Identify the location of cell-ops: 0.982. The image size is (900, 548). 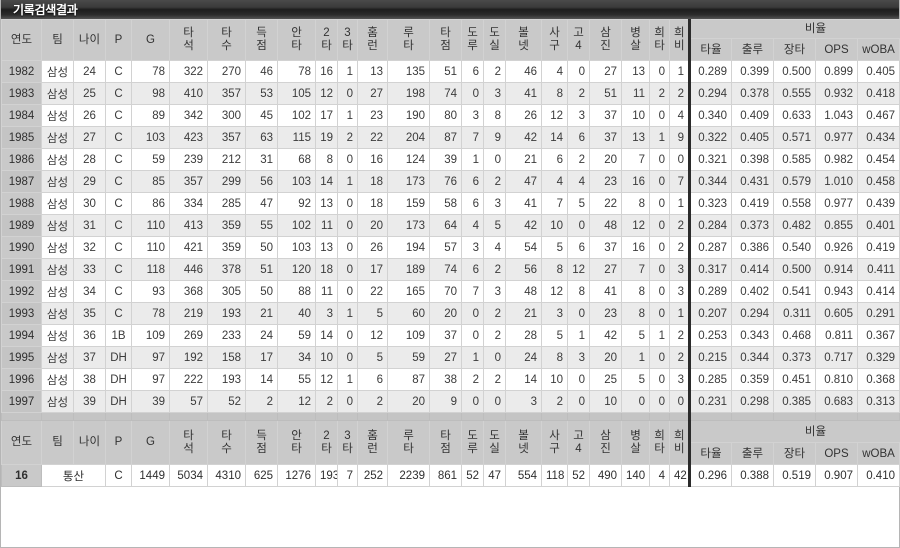
(836, 159).